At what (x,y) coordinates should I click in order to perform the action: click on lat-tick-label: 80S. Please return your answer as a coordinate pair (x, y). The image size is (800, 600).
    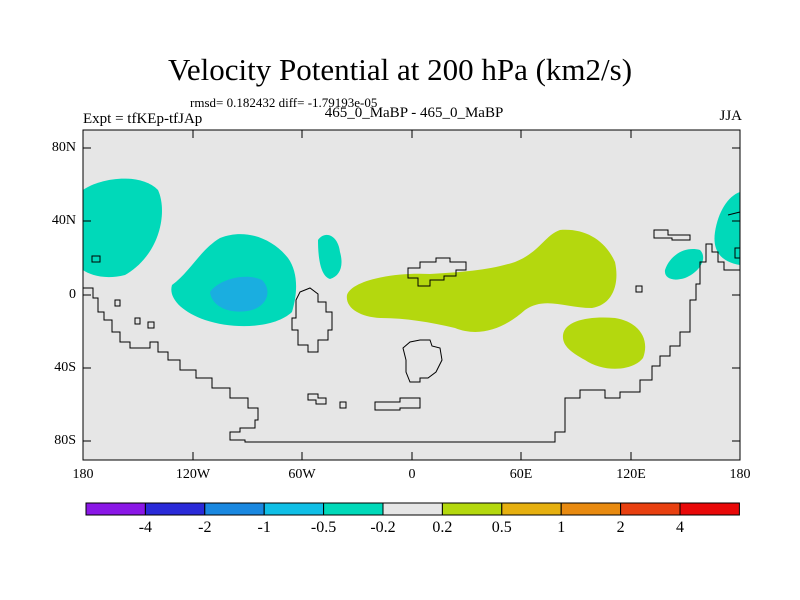
    Looking at the image, I should click on (65, 440).